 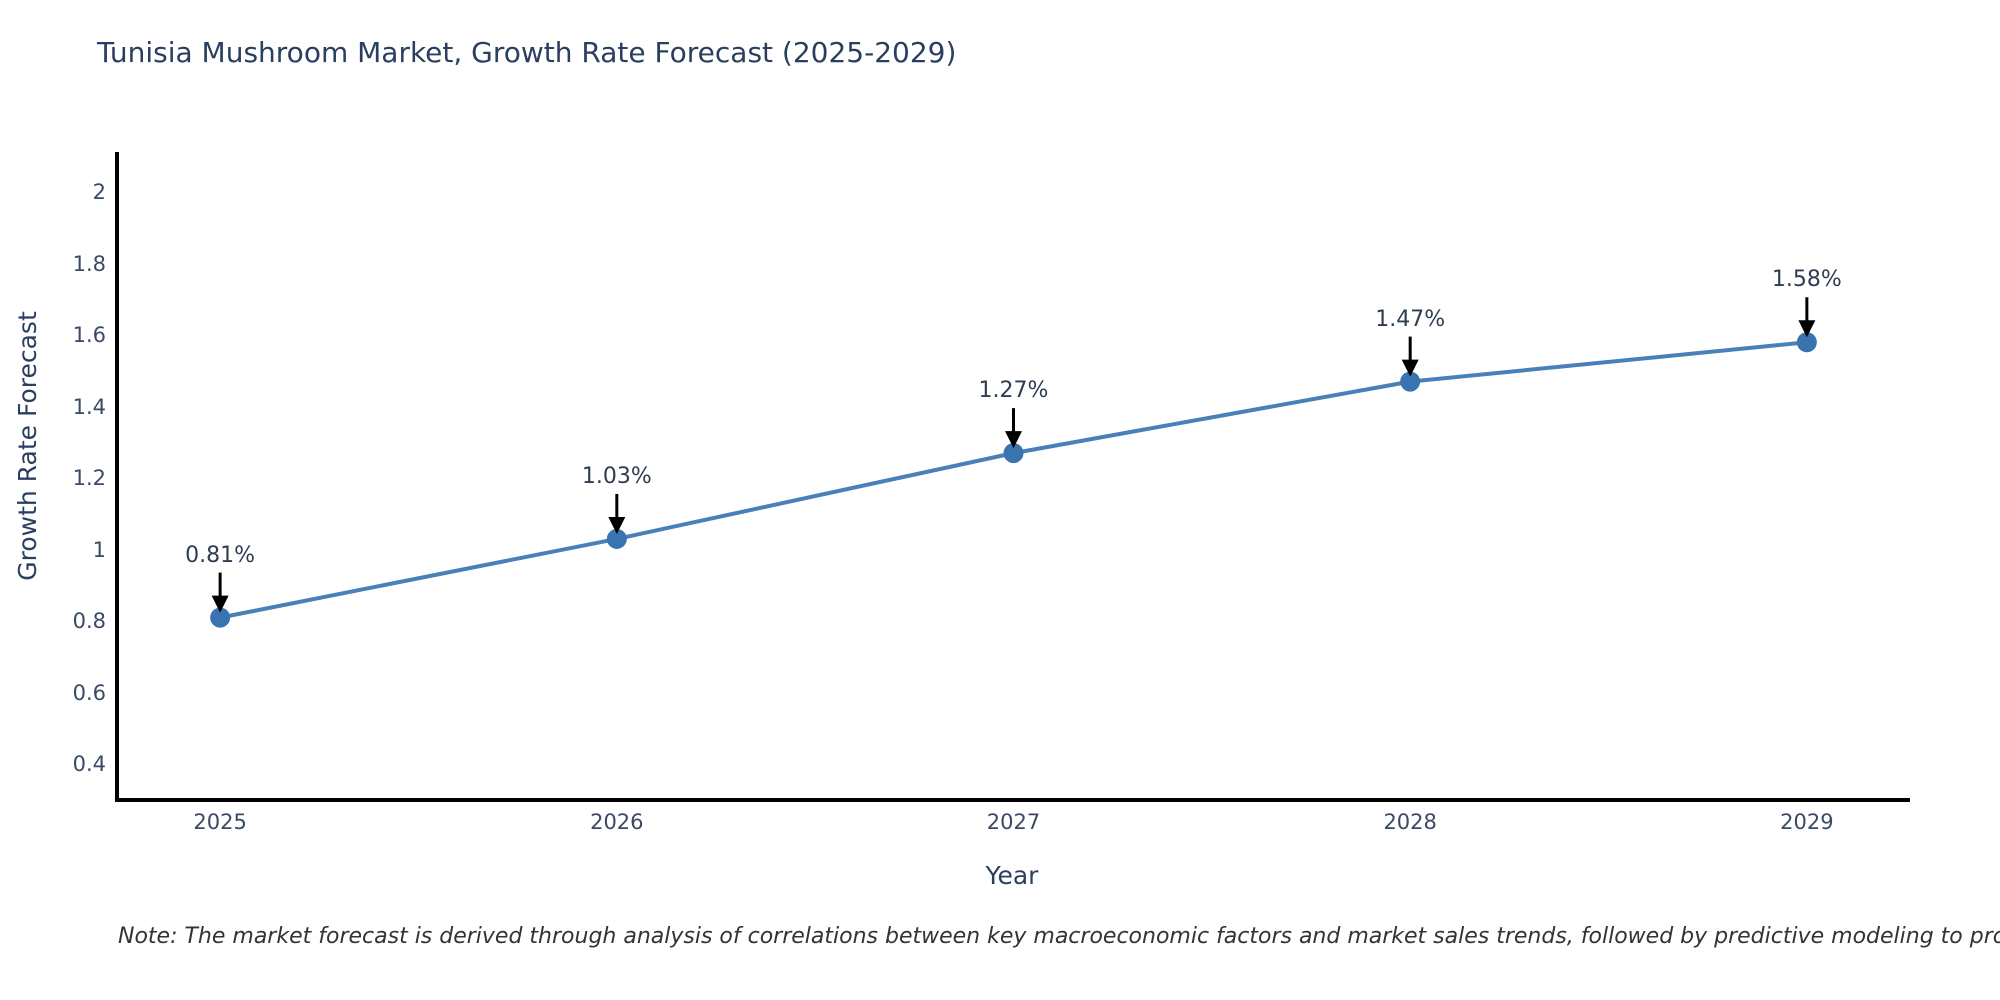 I want to click on point-label: 0.81%, so click(x=220, y=555).